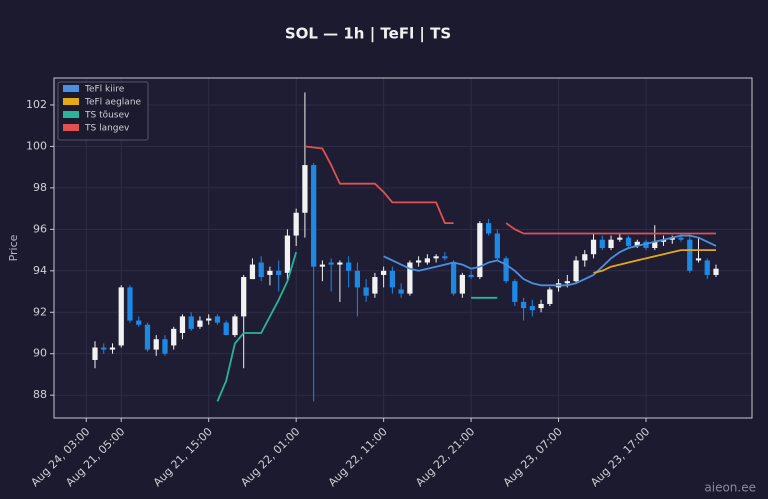 This screenshot has width=768, height=499. I want to click on legend-label: TeFl aeglane, so click(113, 103).